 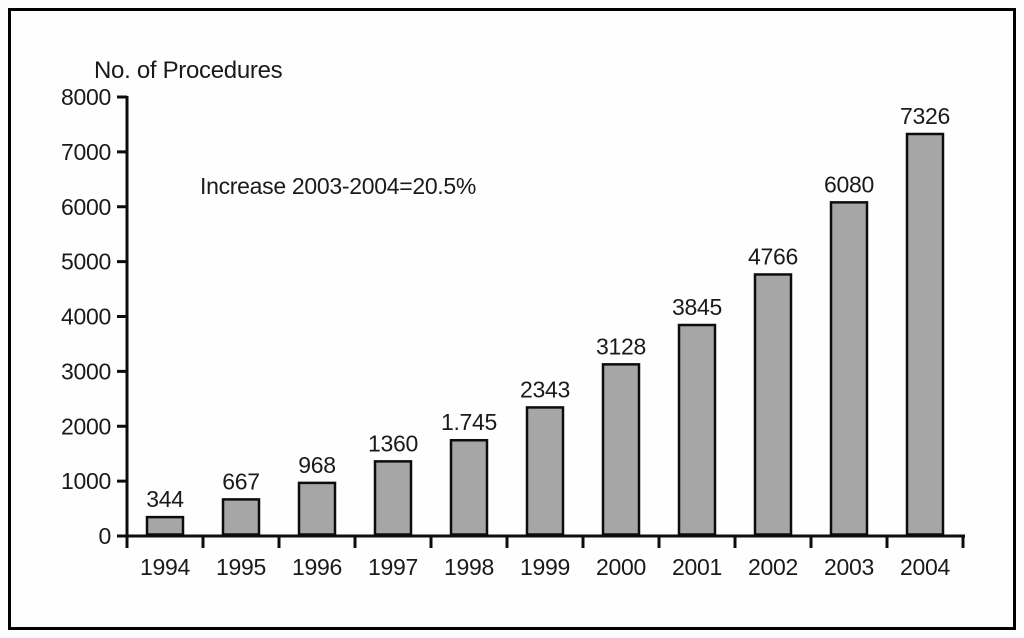 What do you see at coordinates (773, 567) in the screenshot?
I see `x-category-label-2002: 2002` at bounding box center [773, 567].